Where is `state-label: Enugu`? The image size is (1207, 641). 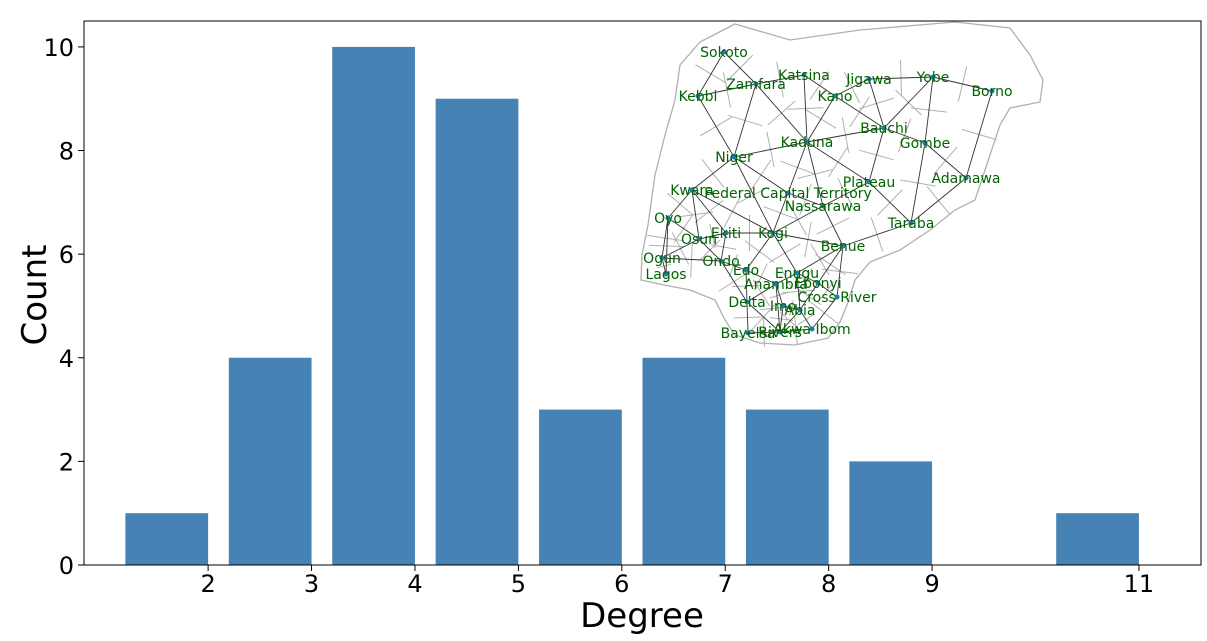
state-label: Enugu is located at coordinates (797, 274).